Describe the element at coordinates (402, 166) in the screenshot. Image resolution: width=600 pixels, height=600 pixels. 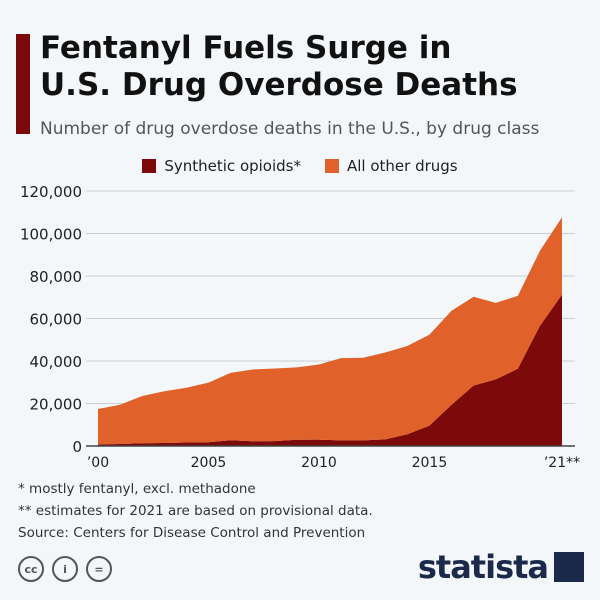
I see `legend-label: All other drugs` at that location.